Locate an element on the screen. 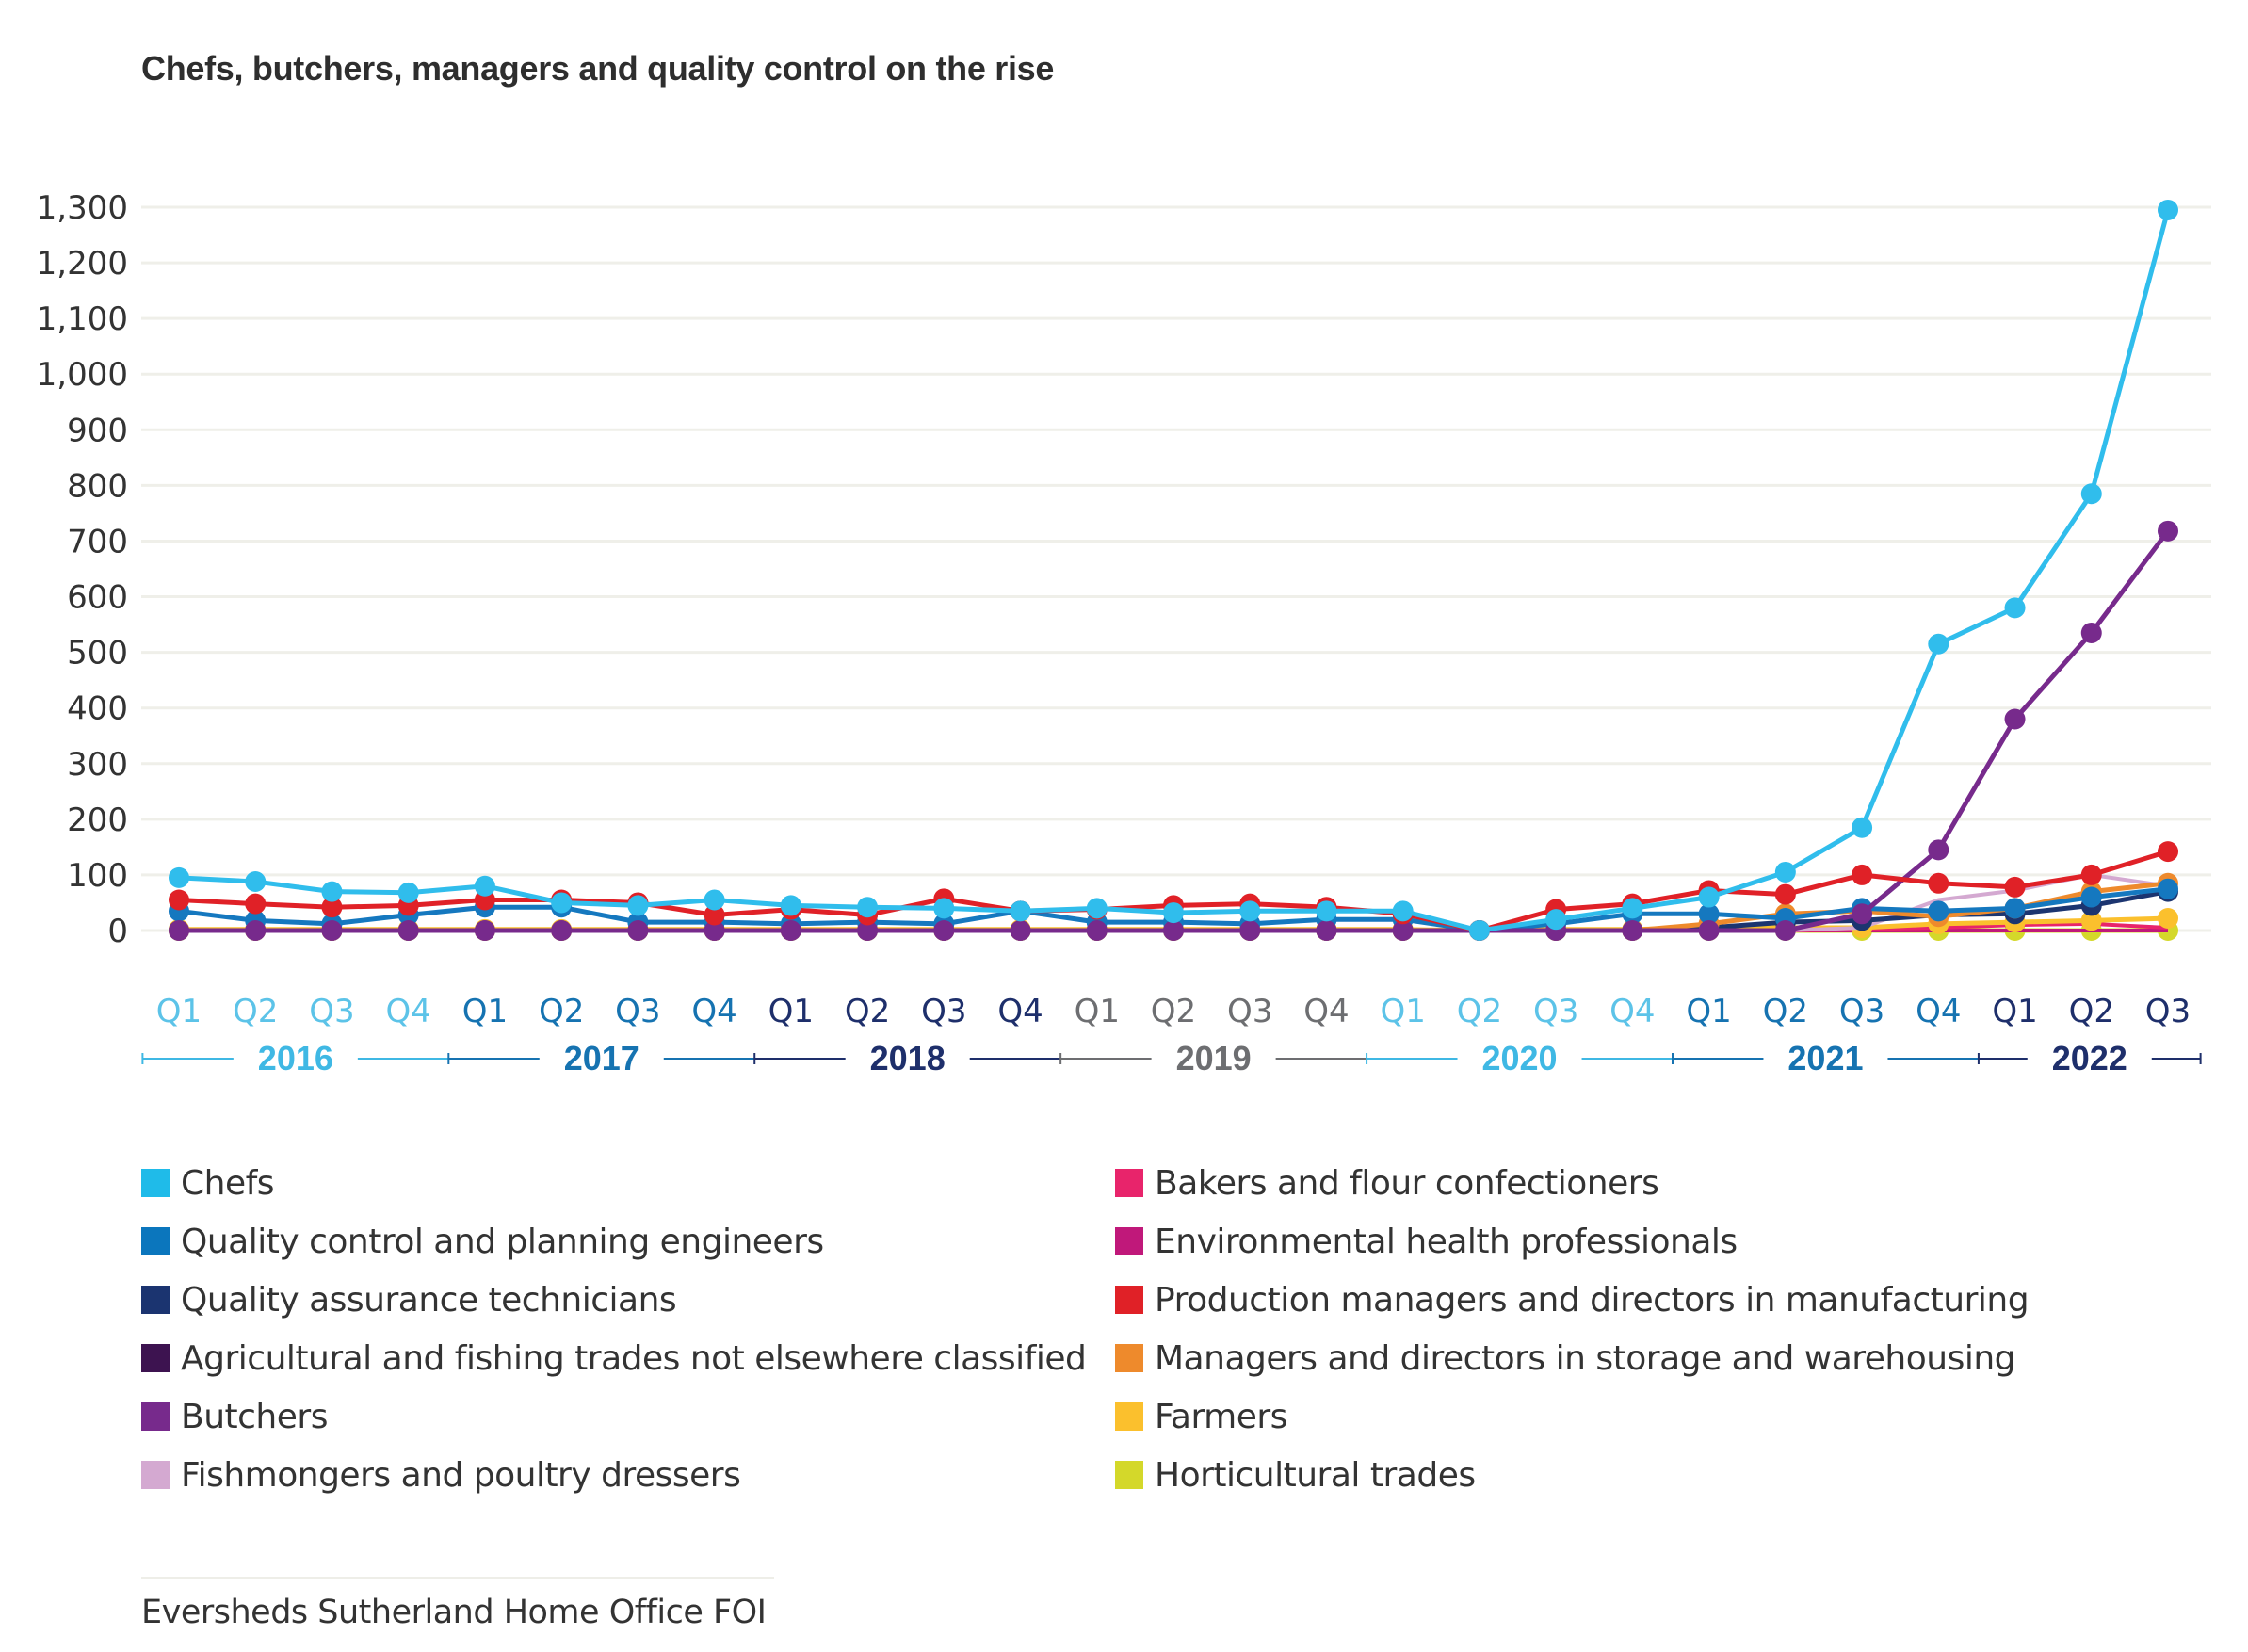 The image size is (2248, 1652). source-divider is located at coordinates (457, 1578).